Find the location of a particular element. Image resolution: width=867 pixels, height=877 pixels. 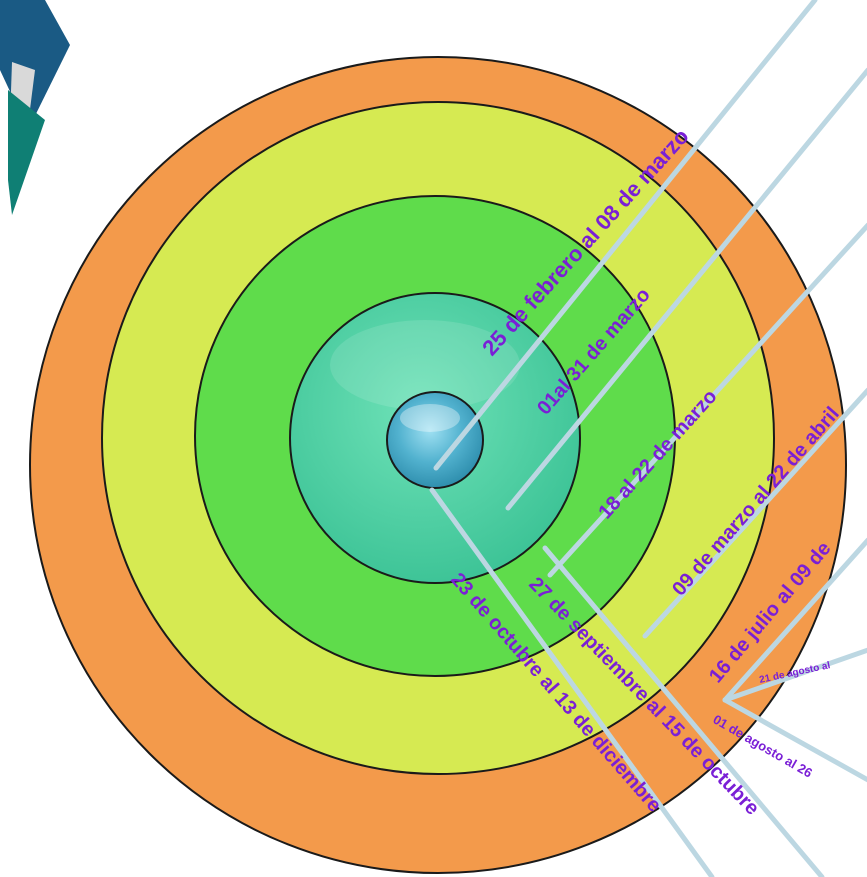

center-circle is located at coordinates (435, 440).